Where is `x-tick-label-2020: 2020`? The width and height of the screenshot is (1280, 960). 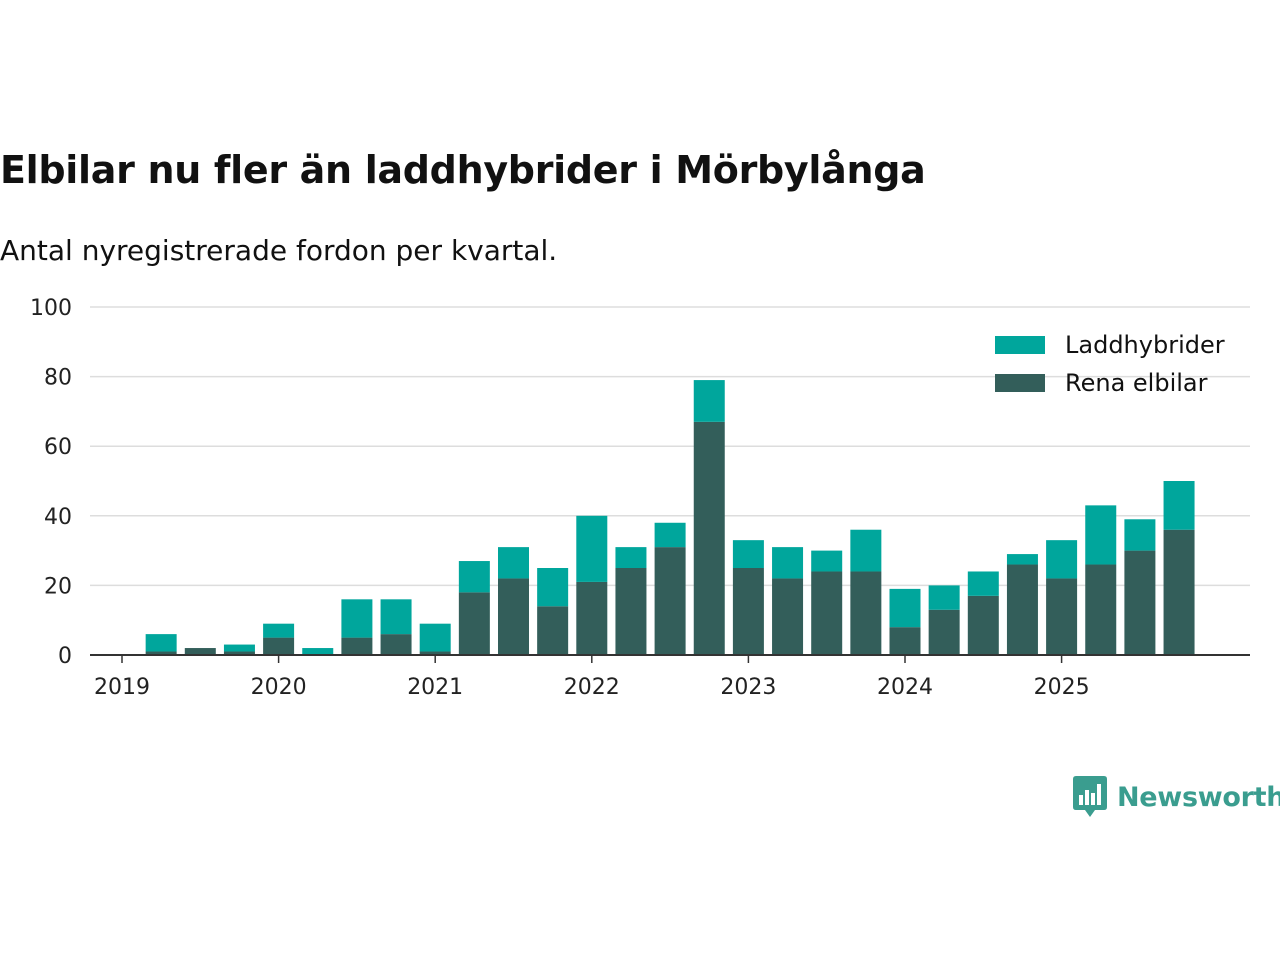 x-tick-label-2020: 2020 is located at coordinates (279, 687).